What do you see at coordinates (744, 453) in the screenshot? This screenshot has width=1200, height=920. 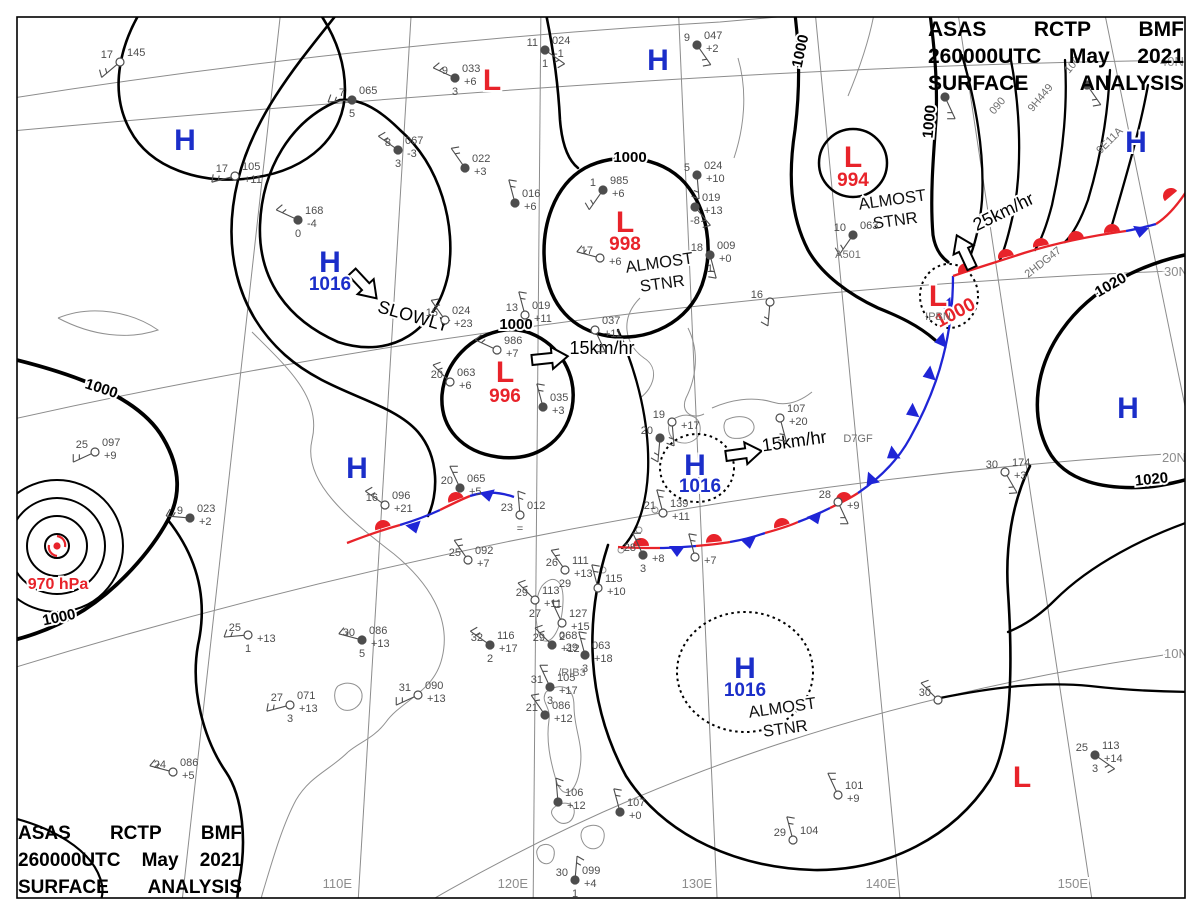 I see `movement-arrow-icon` at bounding box center [744, 453].